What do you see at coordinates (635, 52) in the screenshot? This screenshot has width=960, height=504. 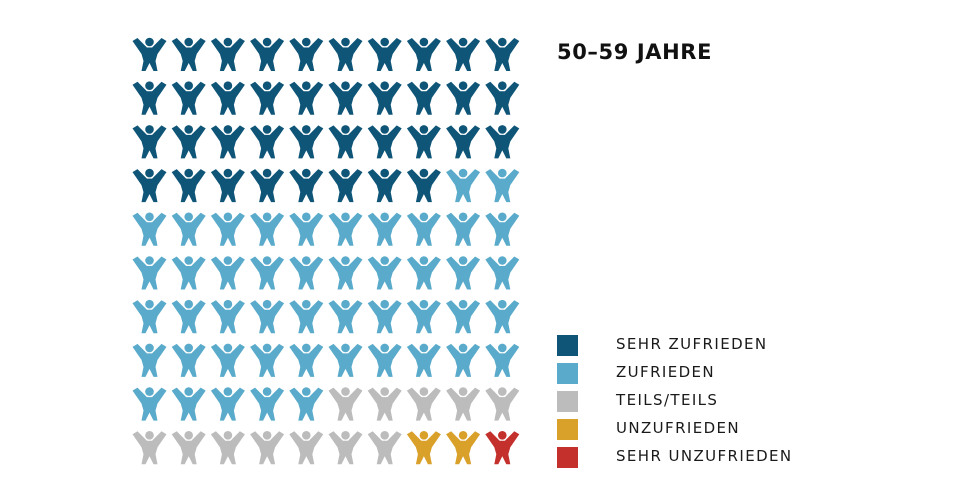 I see `chart-title: 50–59 JAHRE` at bounding box center [635, 52].